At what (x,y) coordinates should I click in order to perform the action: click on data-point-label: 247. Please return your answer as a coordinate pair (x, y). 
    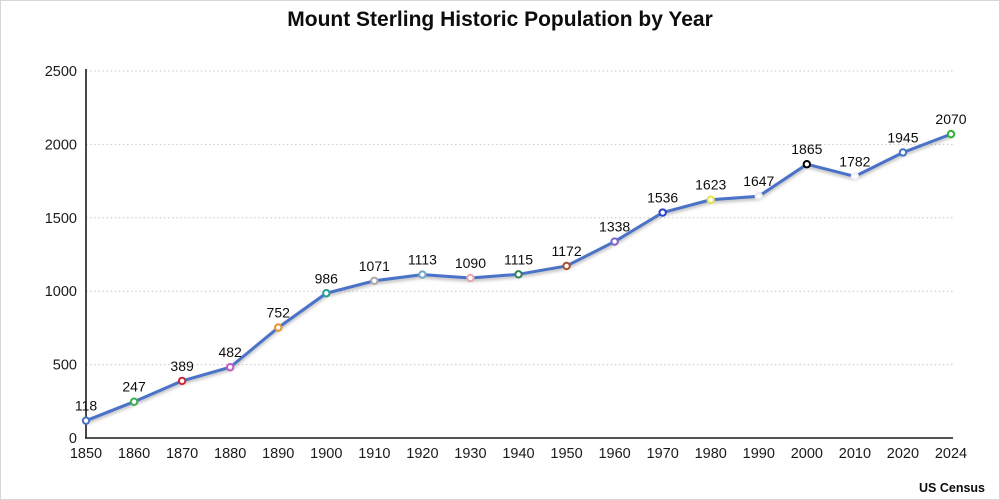
    Looking at the image, I should click on (134, 387).